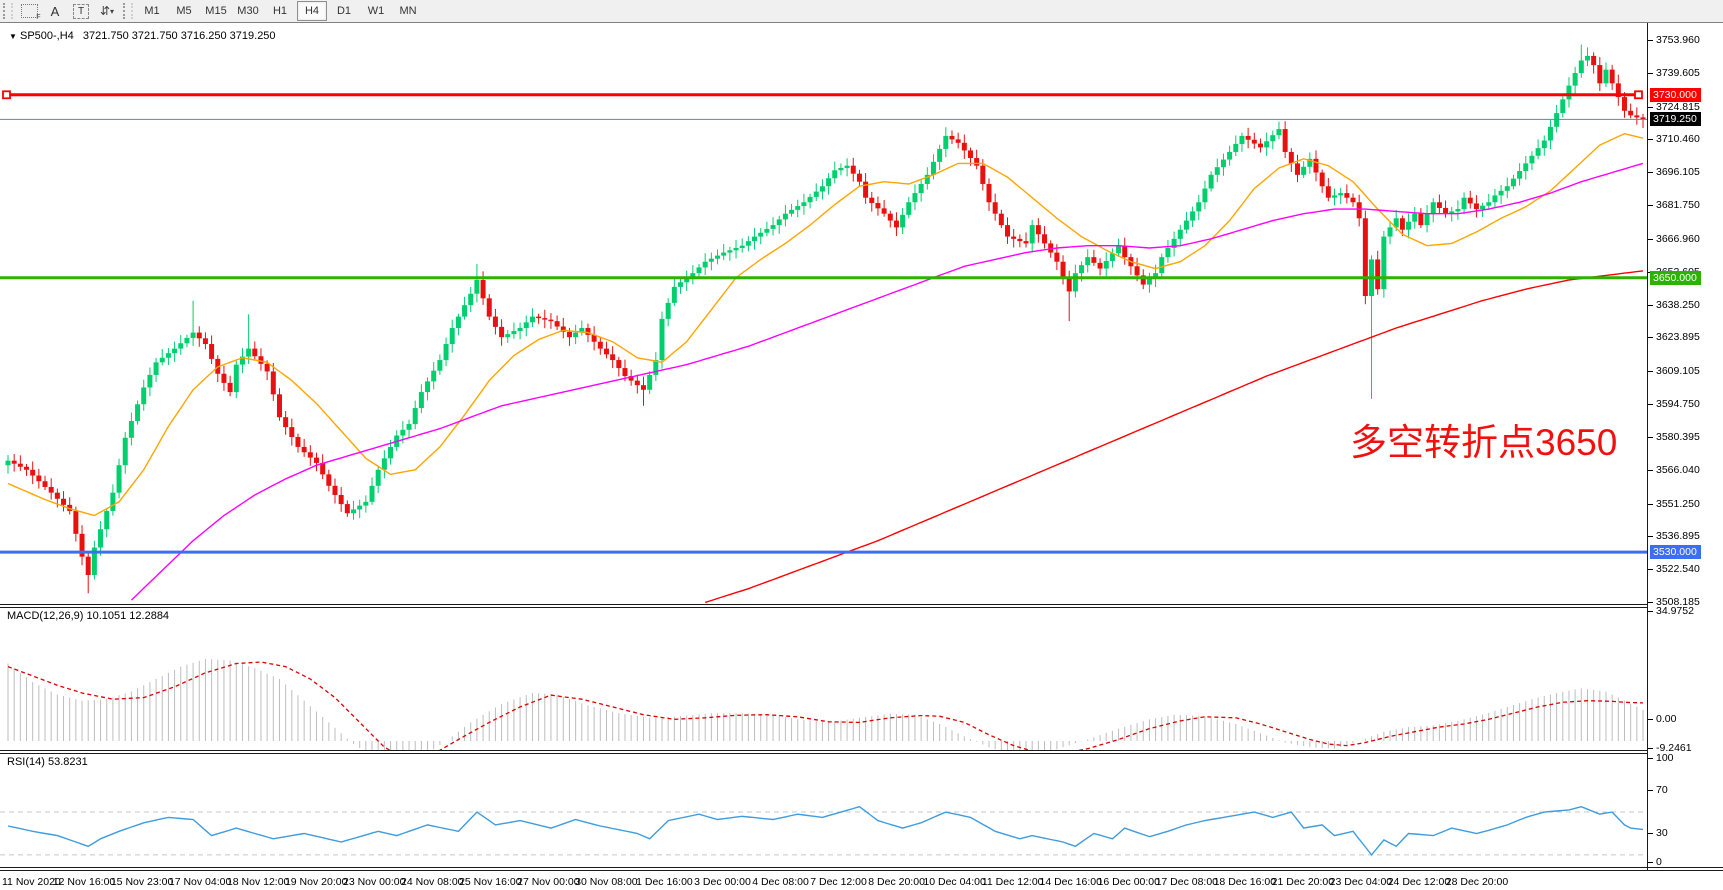 This screenshot has height=890, width=1723. What do you see at coordinates (312, 11) in the screenshot?
I see `timeframe-button-H4: H4` at bounding box center [312, 11].